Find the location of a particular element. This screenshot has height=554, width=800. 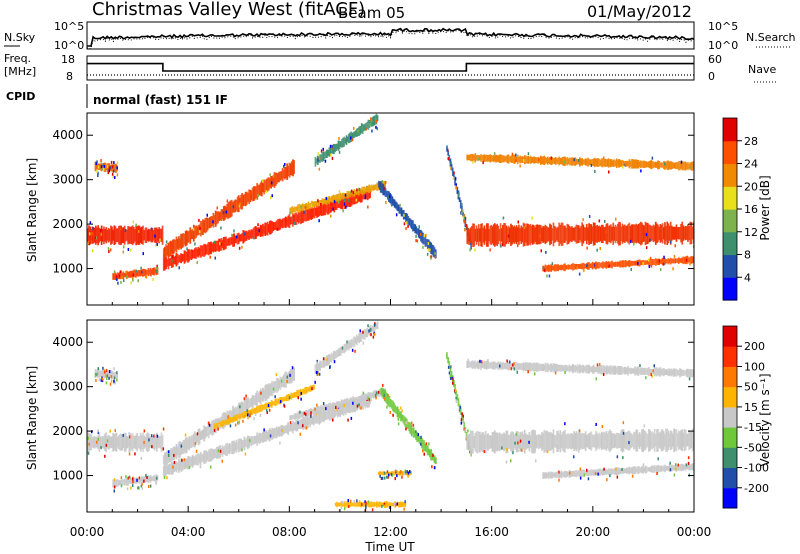

data-band-2-cell is located at coordinates (120, 483).